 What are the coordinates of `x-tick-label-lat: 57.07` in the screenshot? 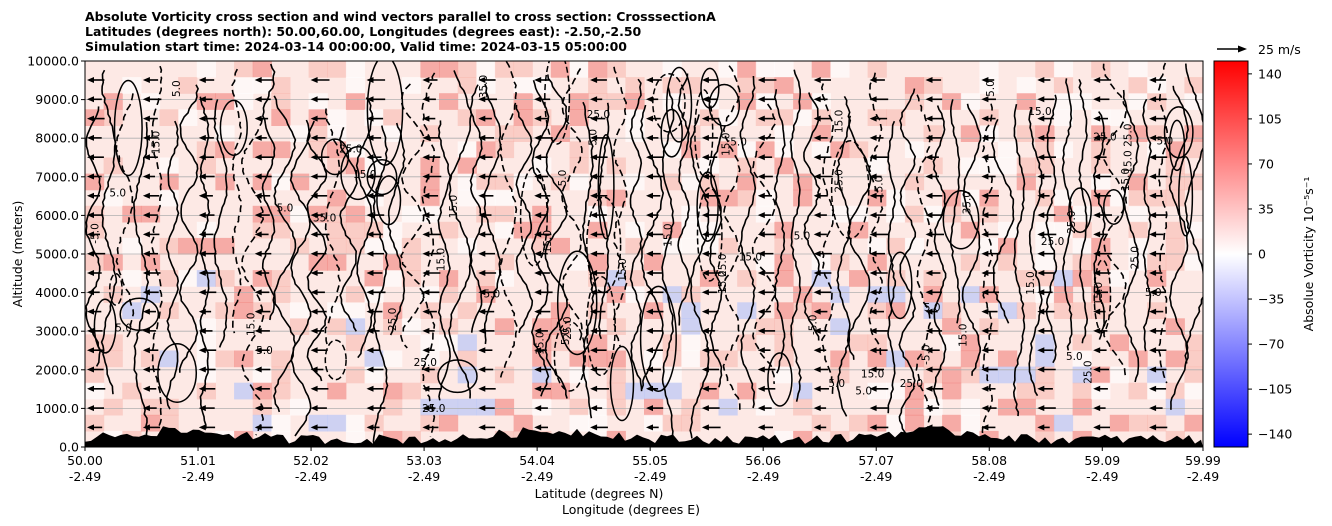 It's located at (876, 460).